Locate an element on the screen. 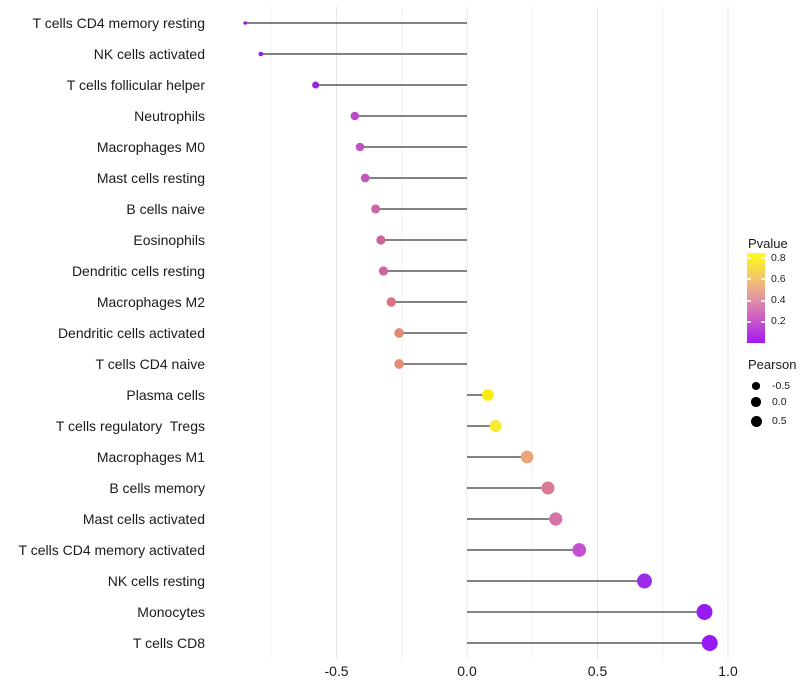  y-axis-label: Dendritic cells resting is located at coordinates (138, 271).